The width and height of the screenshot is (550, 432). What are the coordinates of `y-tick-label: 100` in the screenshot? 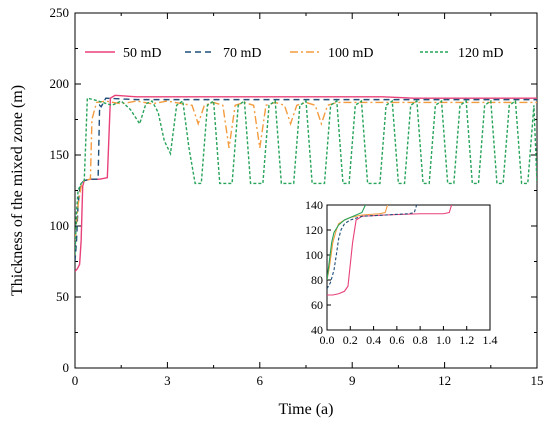 It's located at (60, 225).